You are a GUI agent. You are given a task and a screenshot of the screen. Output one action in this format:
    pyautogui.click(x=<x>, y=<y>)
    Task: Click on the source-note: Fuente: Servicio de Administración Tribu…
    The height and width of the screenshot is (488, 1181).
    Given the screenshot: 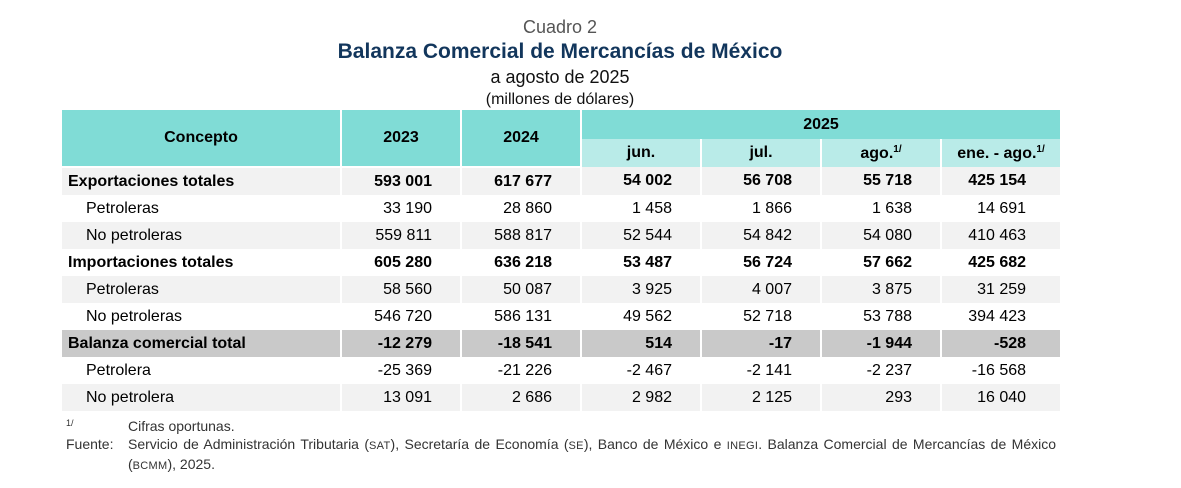 What is the action you would take?
    pyautogui.click(x=561, y=455)
    